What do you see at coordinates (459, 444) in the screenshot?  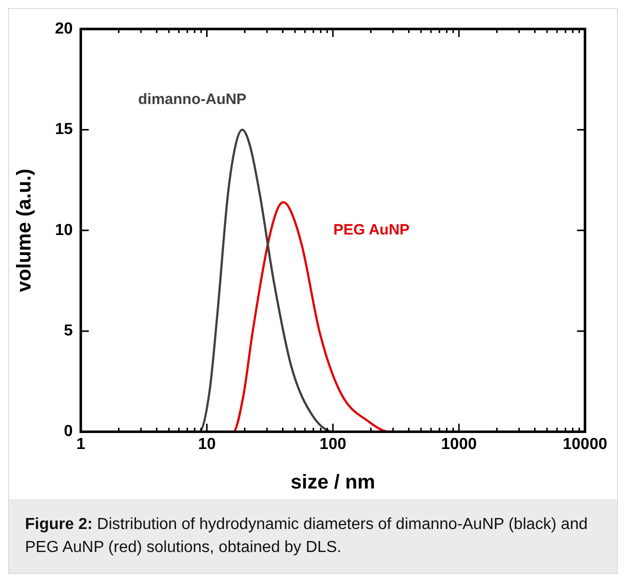 I see `x-tick-label: 1000` at bounding box center [459, 444].